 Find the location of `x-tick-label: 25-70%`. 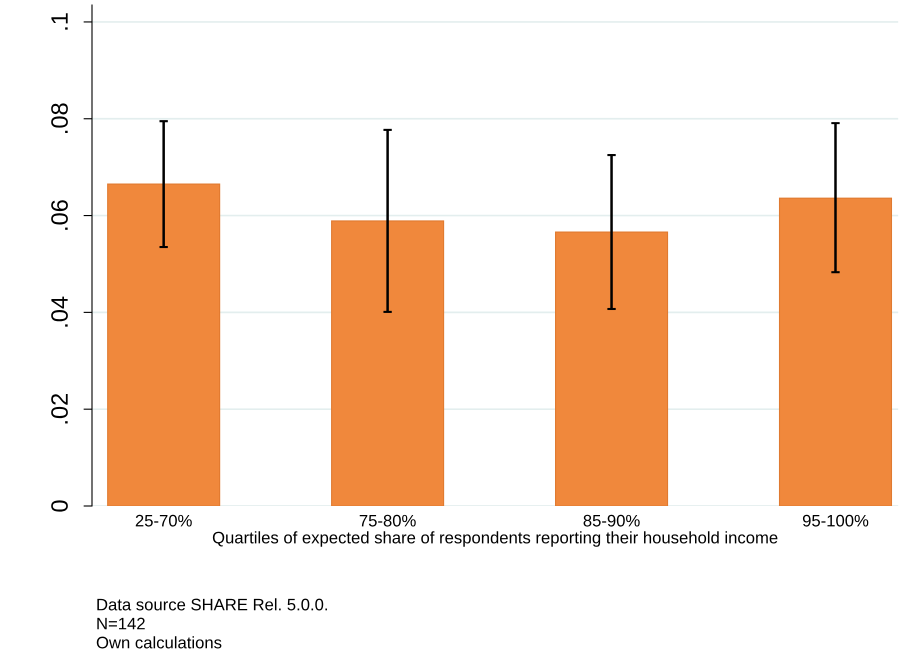

x-tick-label: 25-70% is located at coordinates (164, 520).